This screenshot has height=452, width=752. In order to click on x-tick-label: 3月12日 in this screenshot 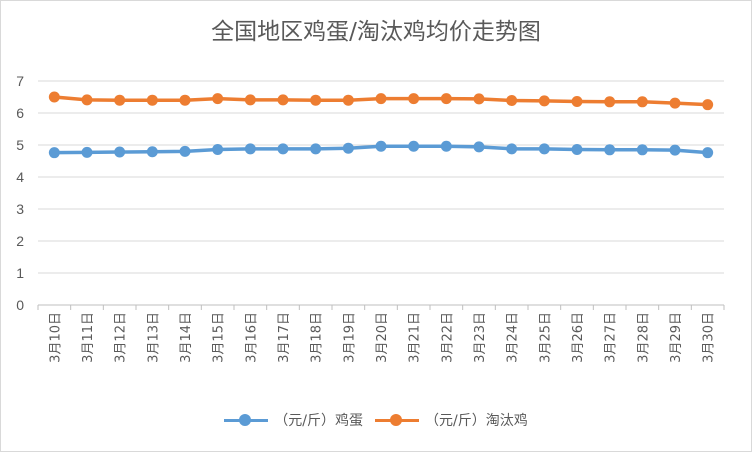, I will do `click(121, 337)`.